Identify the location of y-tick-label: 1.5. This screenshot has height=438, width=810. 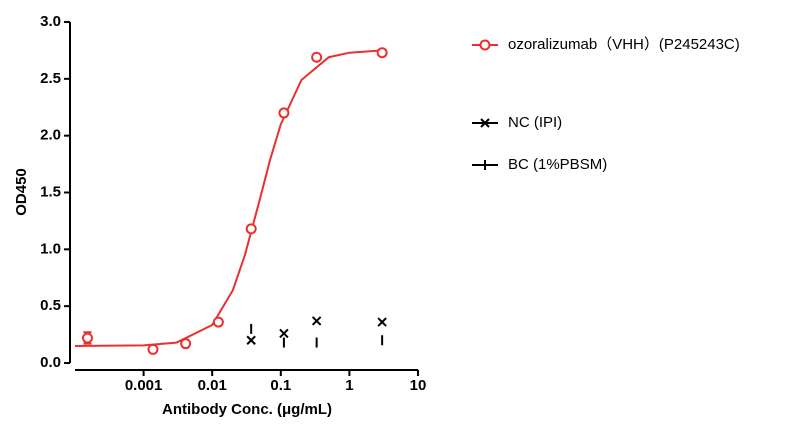
(50, 191).